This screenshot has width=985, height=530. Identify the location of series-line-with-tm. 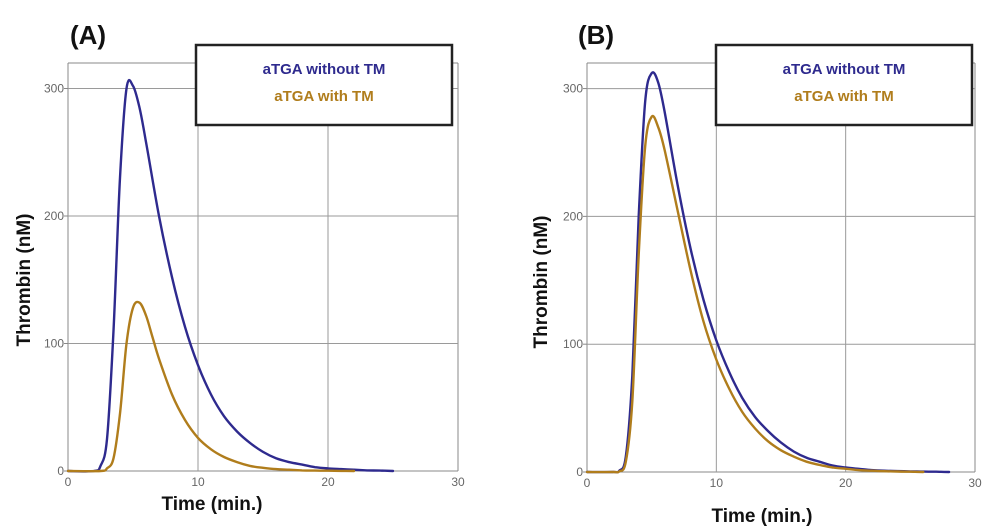
(211, 386).